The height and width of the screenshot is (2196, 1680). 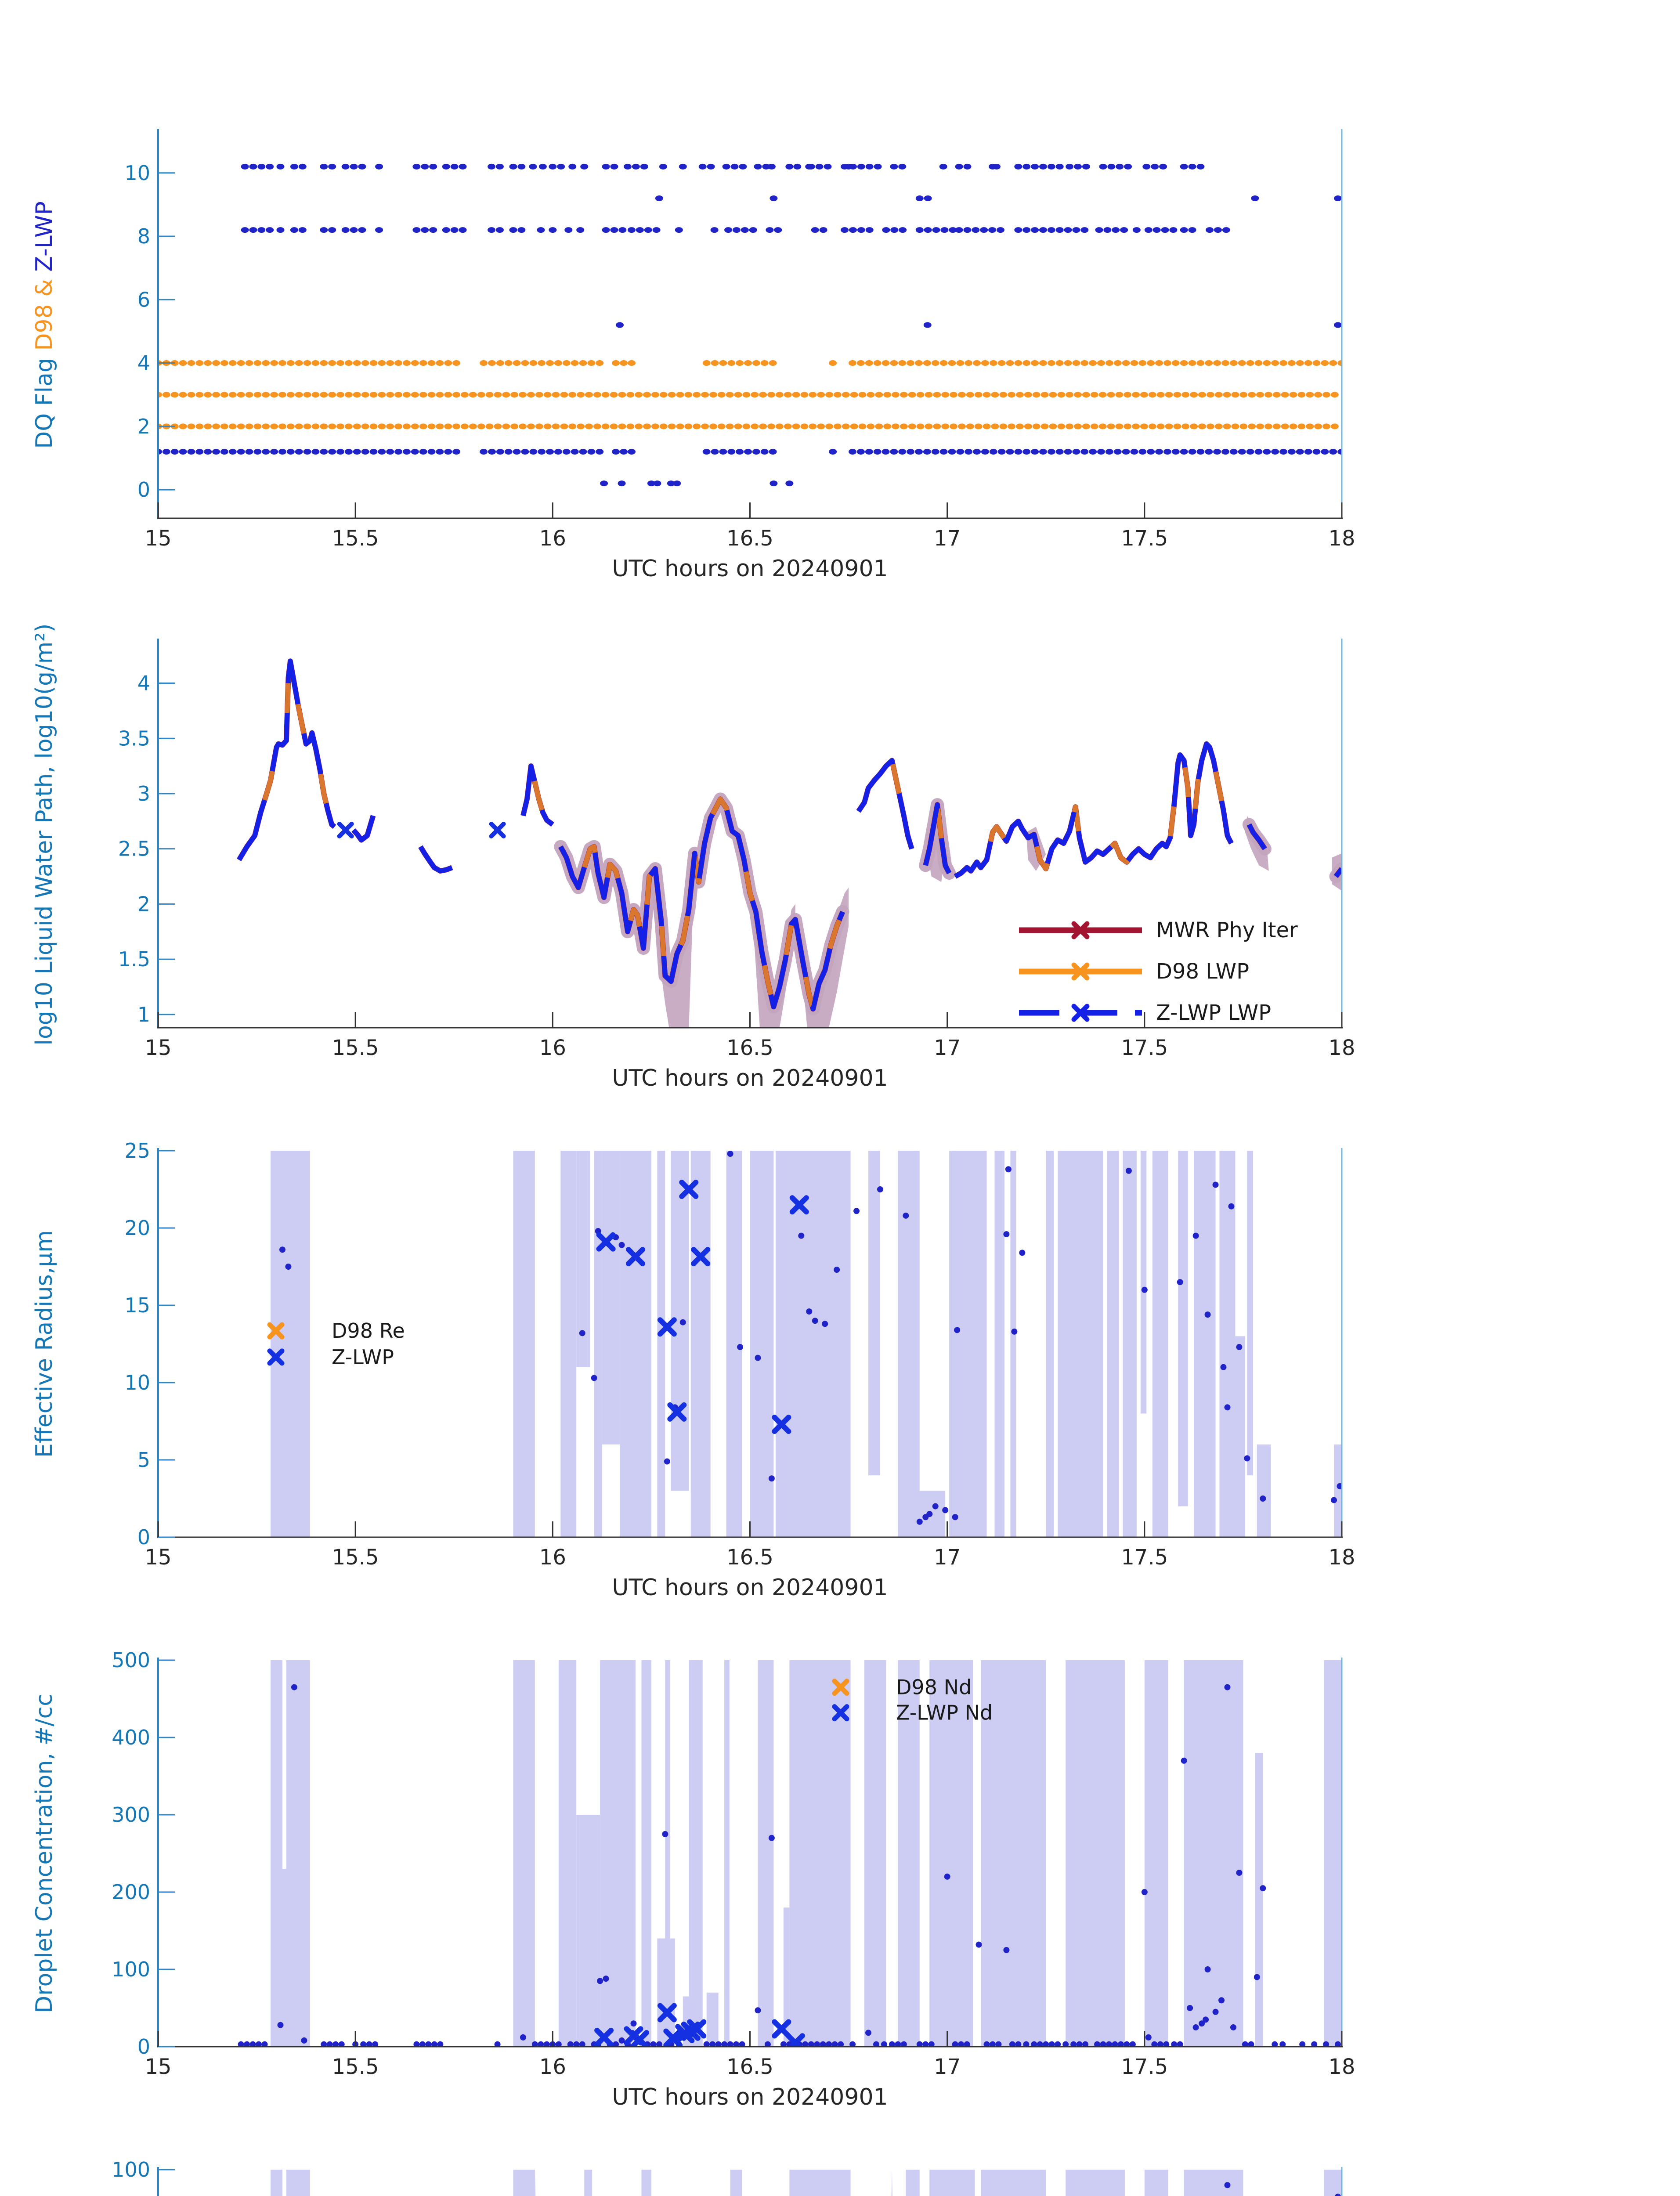 I want to click on svg-text: 5, so click(x=143, y=1460).